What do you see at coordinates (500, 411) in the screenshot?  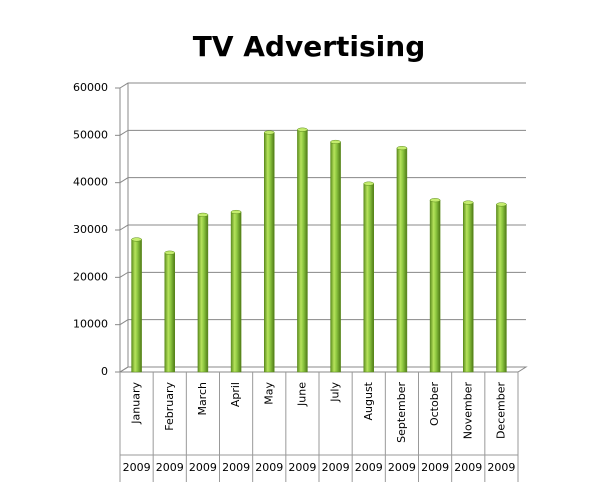 I see `x-tick-label: December` at bounding box center [500, 411].